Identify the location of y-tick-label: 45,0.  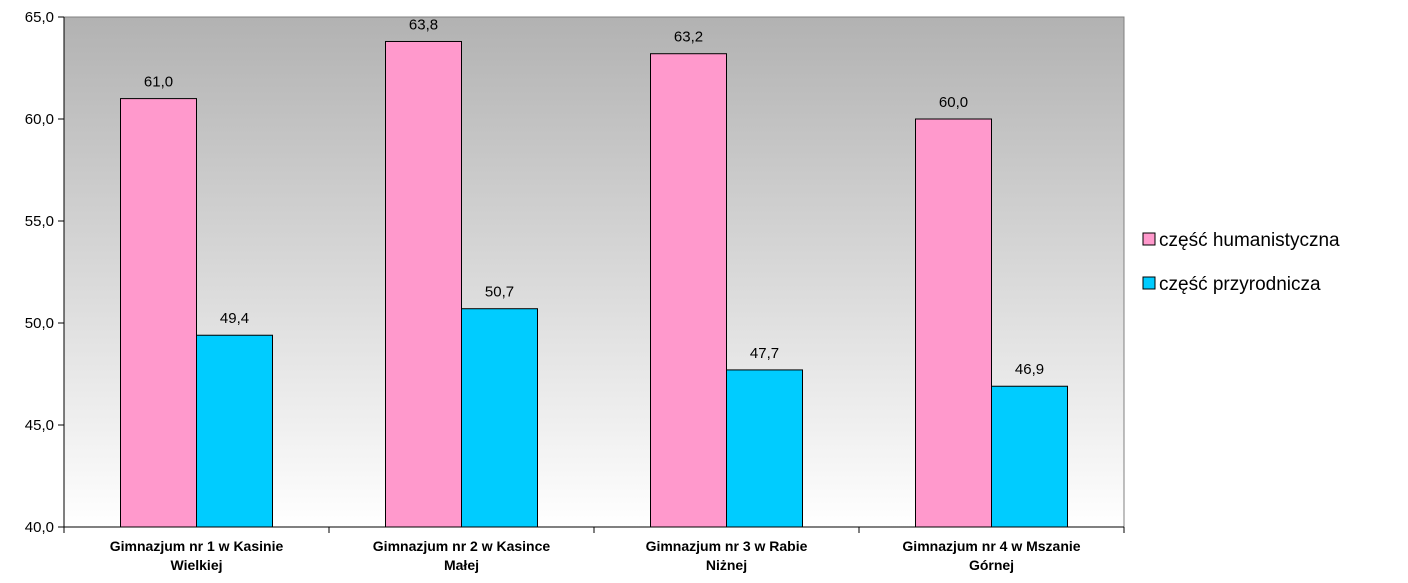
(39, 425).